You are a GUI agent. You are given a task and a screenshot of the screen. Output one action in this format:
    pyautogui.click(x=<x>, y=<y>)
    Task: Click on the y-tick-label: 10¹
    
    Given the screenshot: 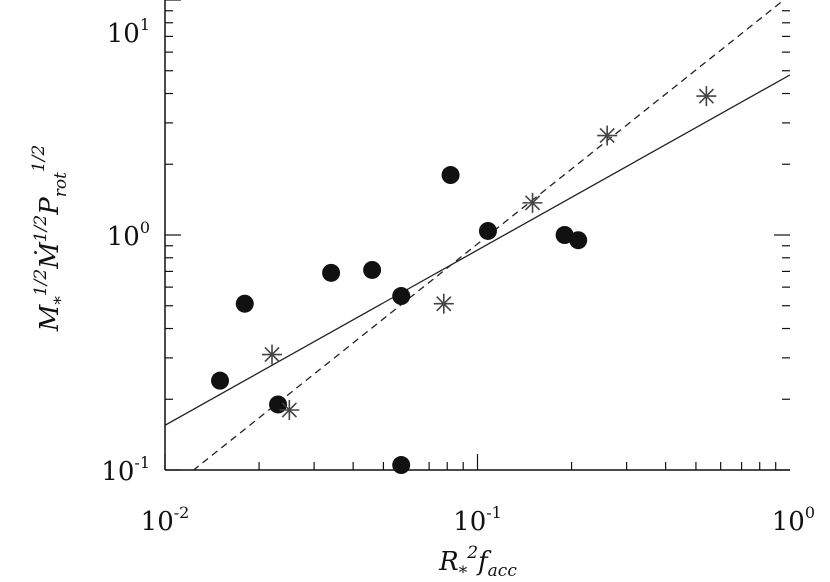 What is the action you would take?
    pyautogui.click(x=128, y=32)
    